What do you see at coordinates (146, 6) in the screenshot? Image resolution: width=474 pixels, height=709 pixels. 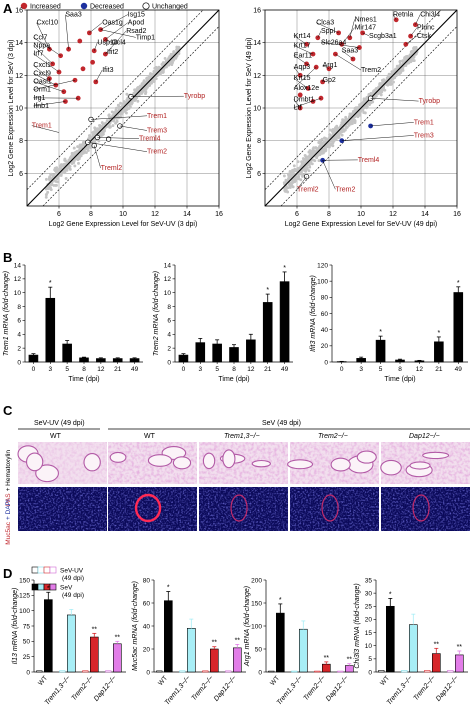 I see `legend-unchanged-marker` at bounding box center [146, 6].